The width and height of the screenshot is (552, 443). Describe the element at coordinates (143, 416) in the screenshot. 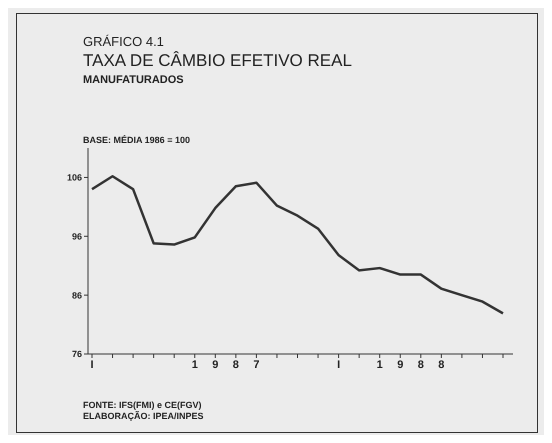

I see `text: ELABORAÇÃO: IPEA/INPES` at that location.